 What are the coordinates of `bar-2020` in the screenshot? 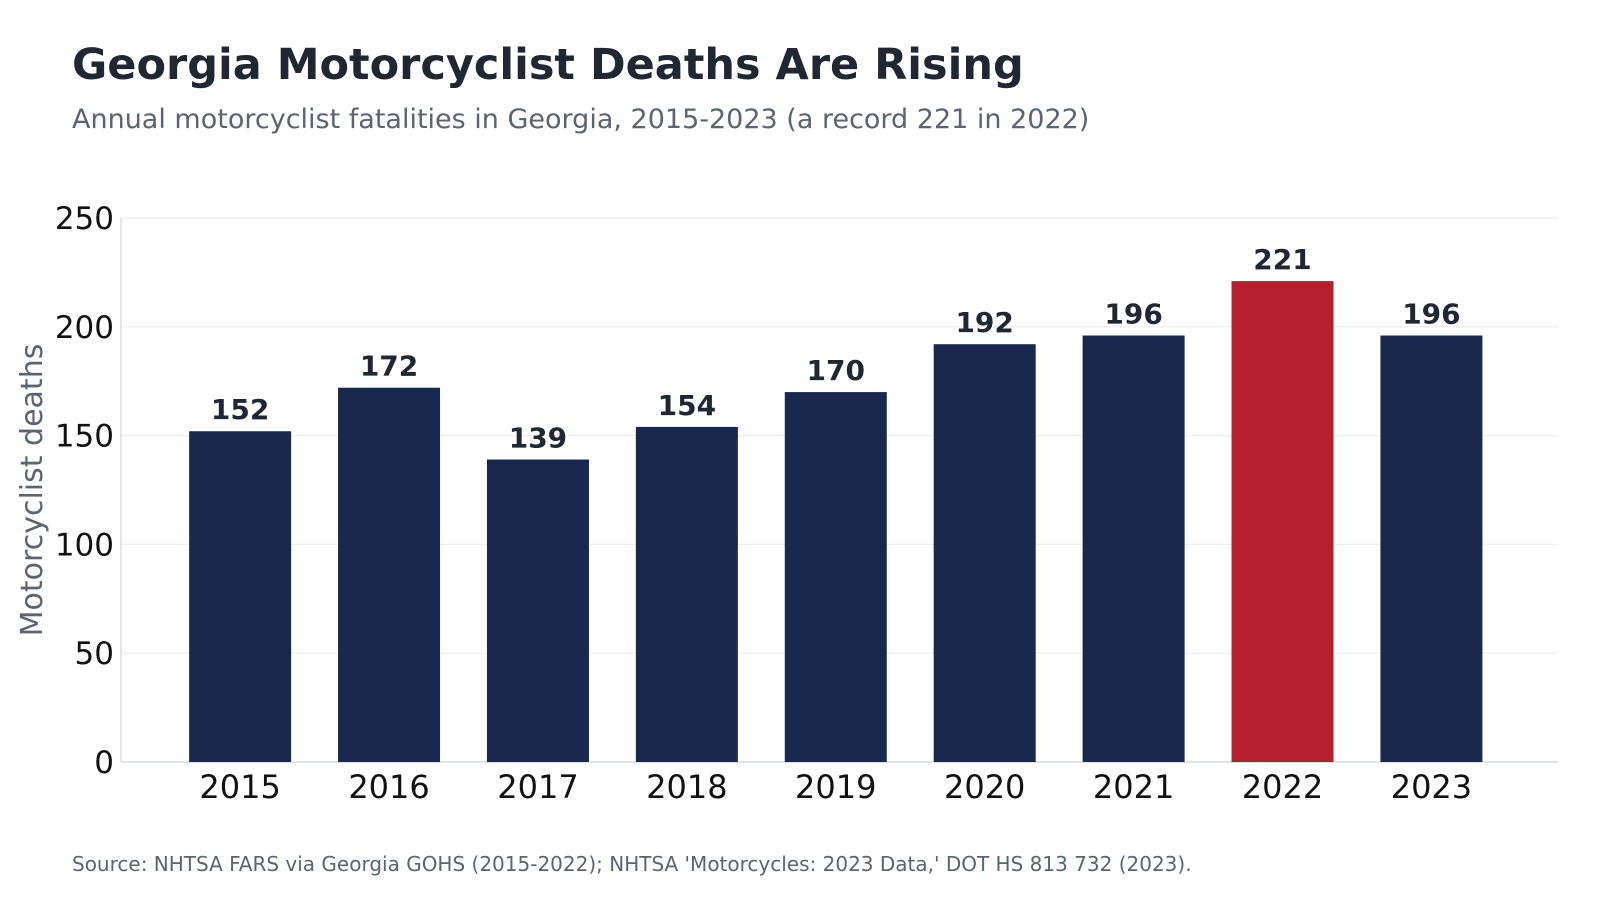 It's located at (984, 553).